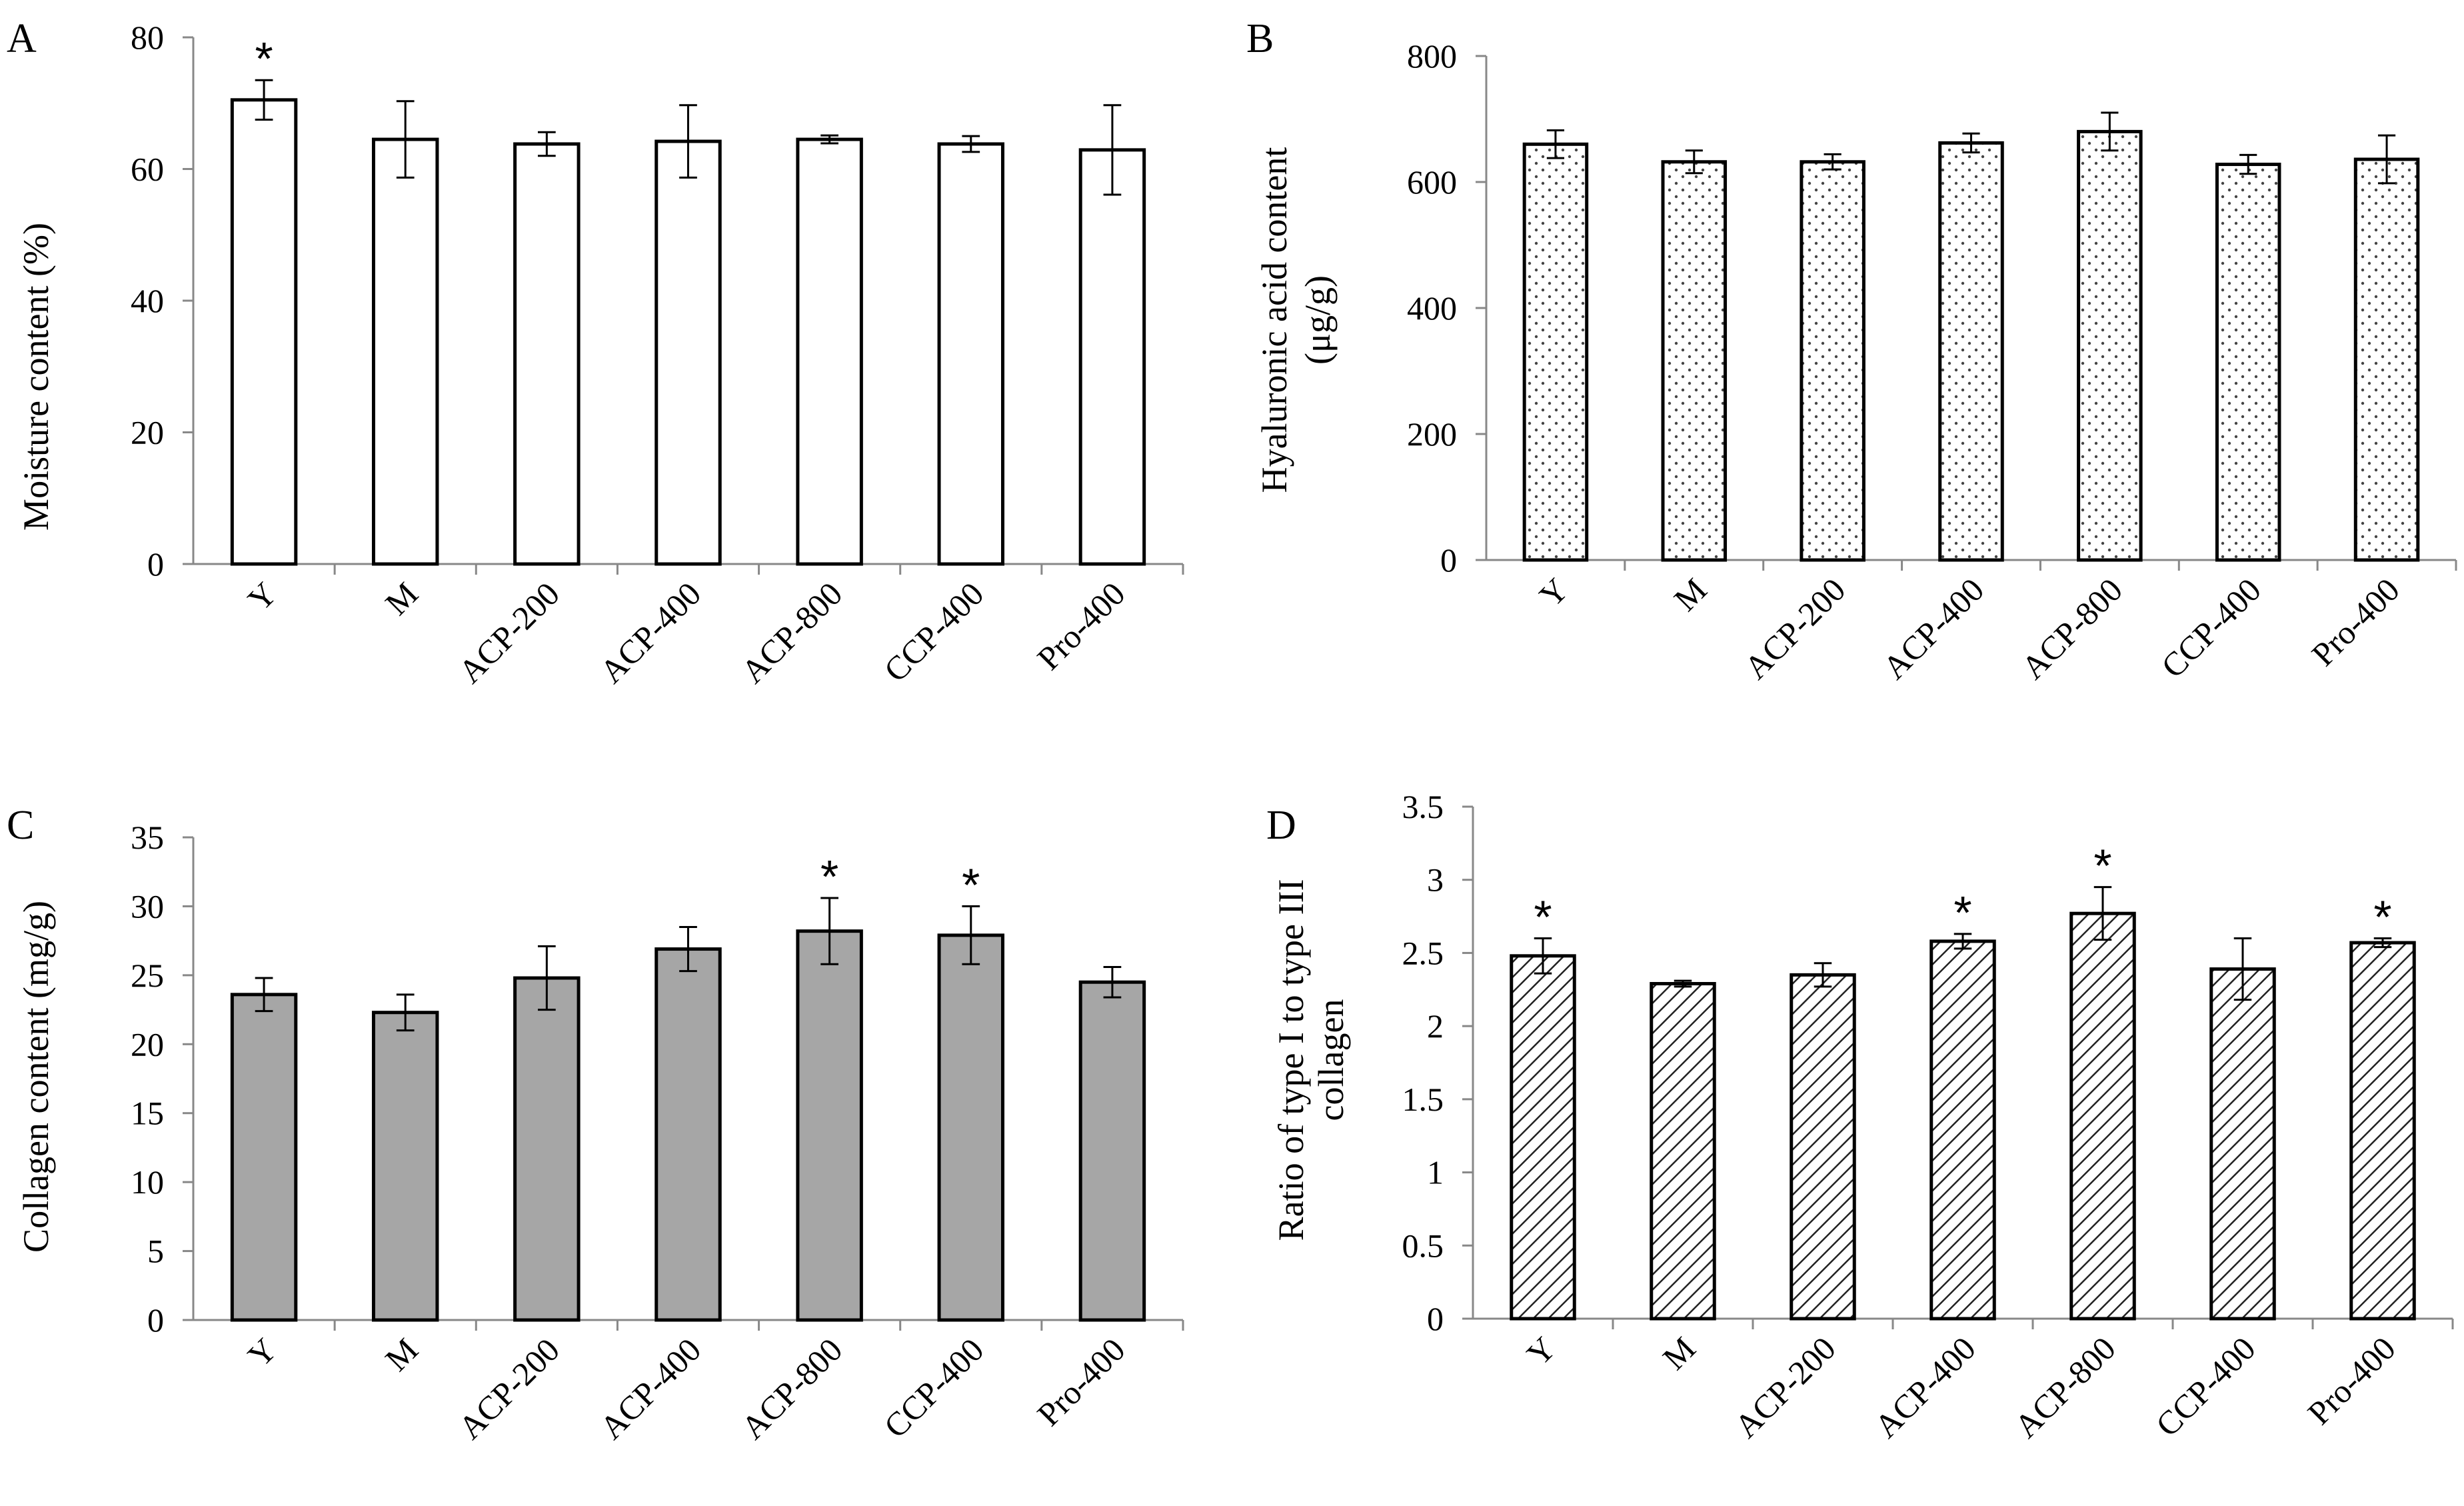 Image resolution: width=2464 pixels, height=1506 pixels. What do you see at coordinates (1435, 1172) in the screenshot?
I see `y-tick-label: 1` at bounding box center [1435, 1172].